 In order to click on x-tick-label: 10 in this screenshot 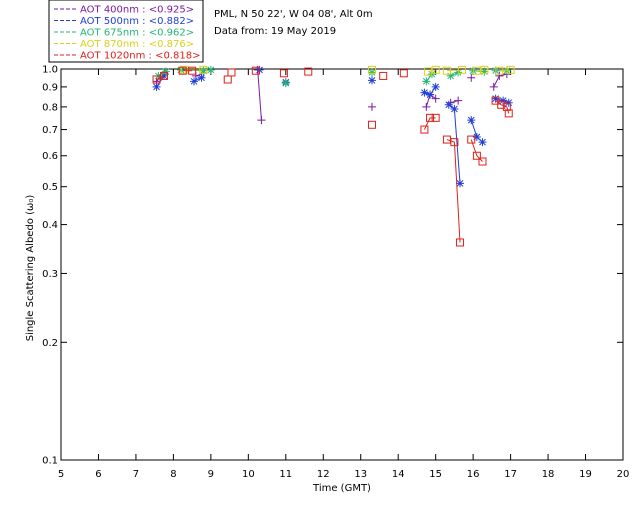, I will do `click(248, 474)`.